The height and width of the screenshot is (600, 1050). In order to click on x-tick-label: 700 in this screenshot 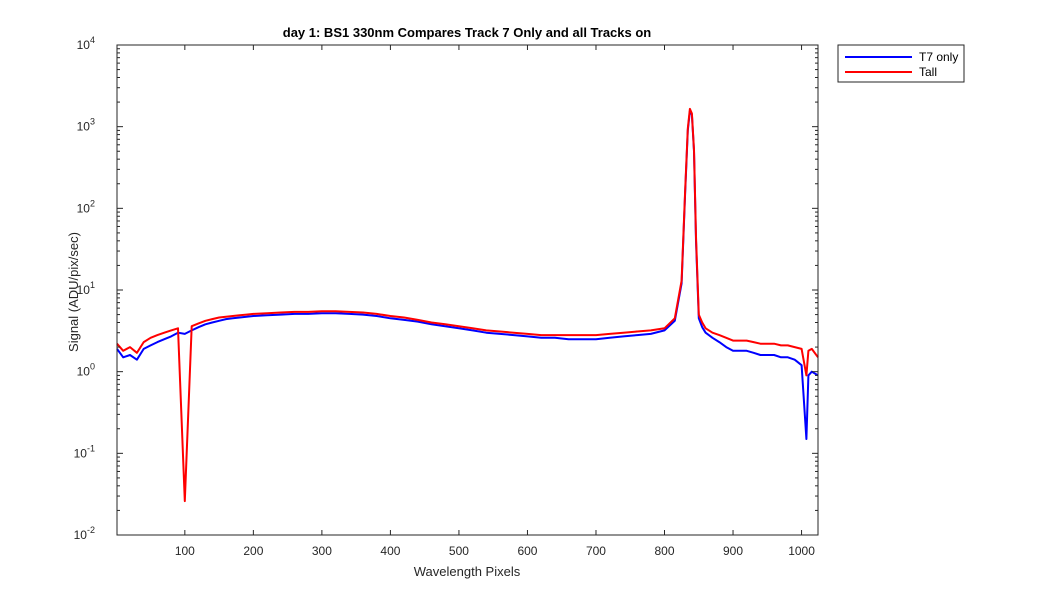, I will do `click(596, 551)`.